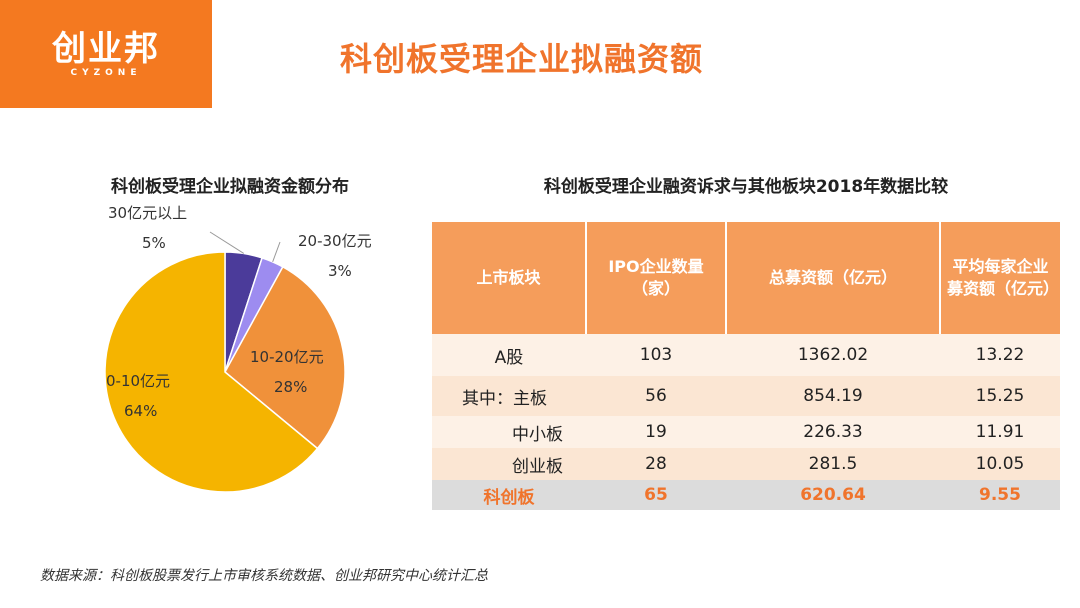 The width and height of the screenshot is (1080, 608). What do you see at coordinates (1000, 432) in the screenshot?
I see `table-cell: 11.91` at bounding box center [1000, 432].